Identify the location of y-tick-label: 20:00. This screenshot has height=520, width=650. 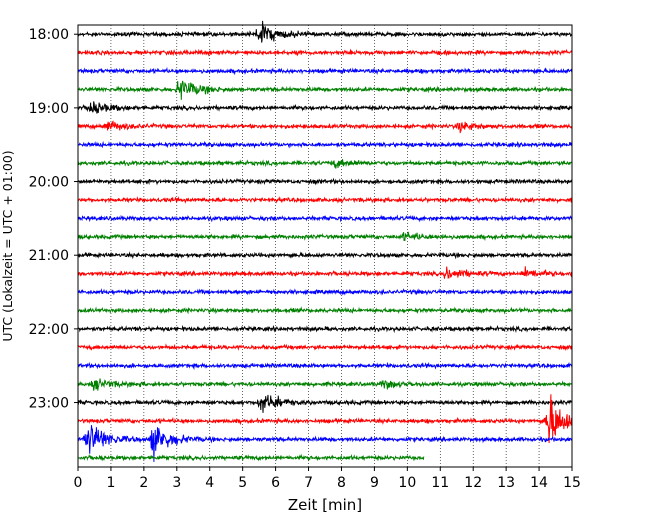
(49, 183).